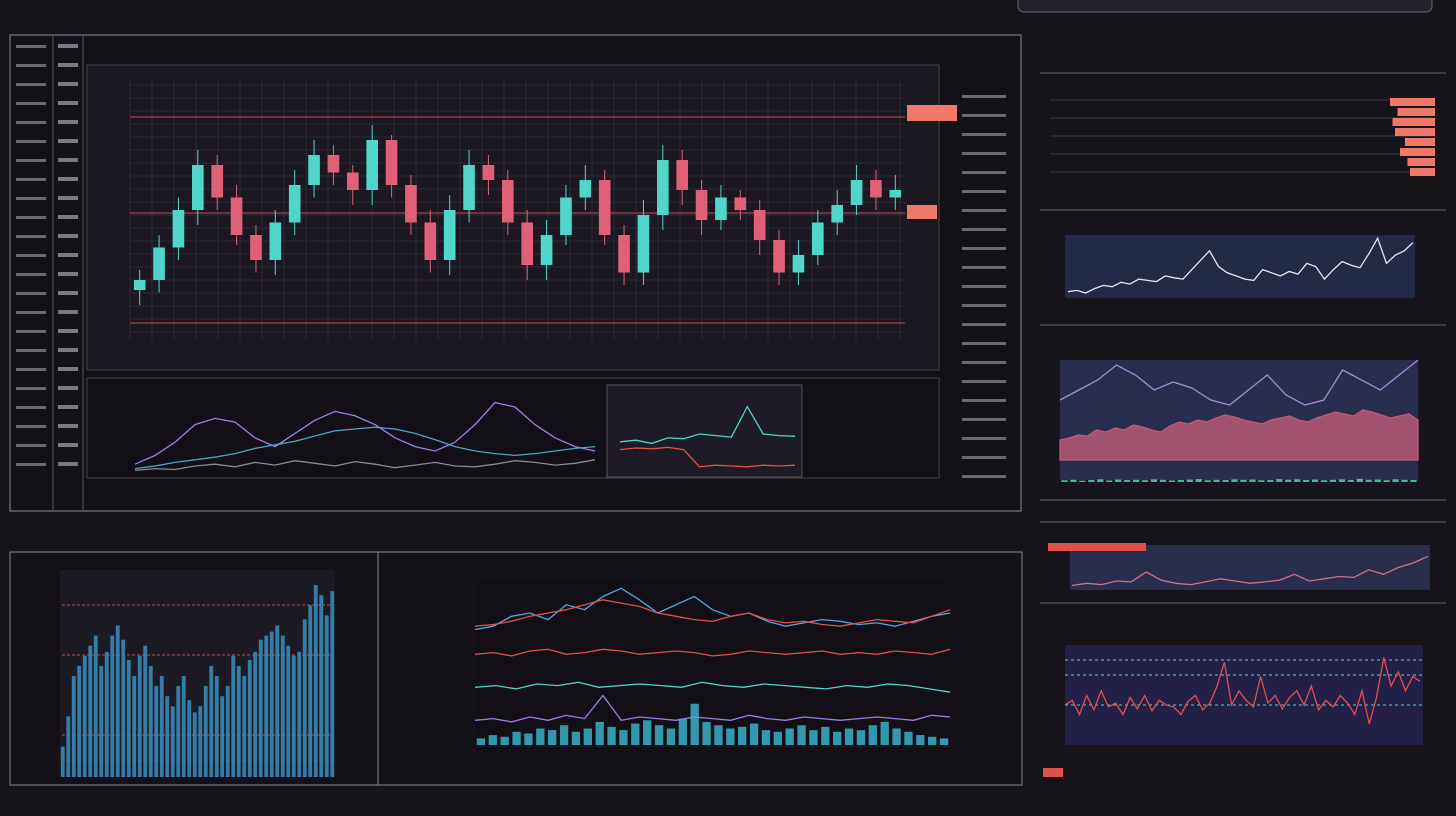 This screenshot has width=1456, height=816. I want to click on badge, so click(1053, 772).